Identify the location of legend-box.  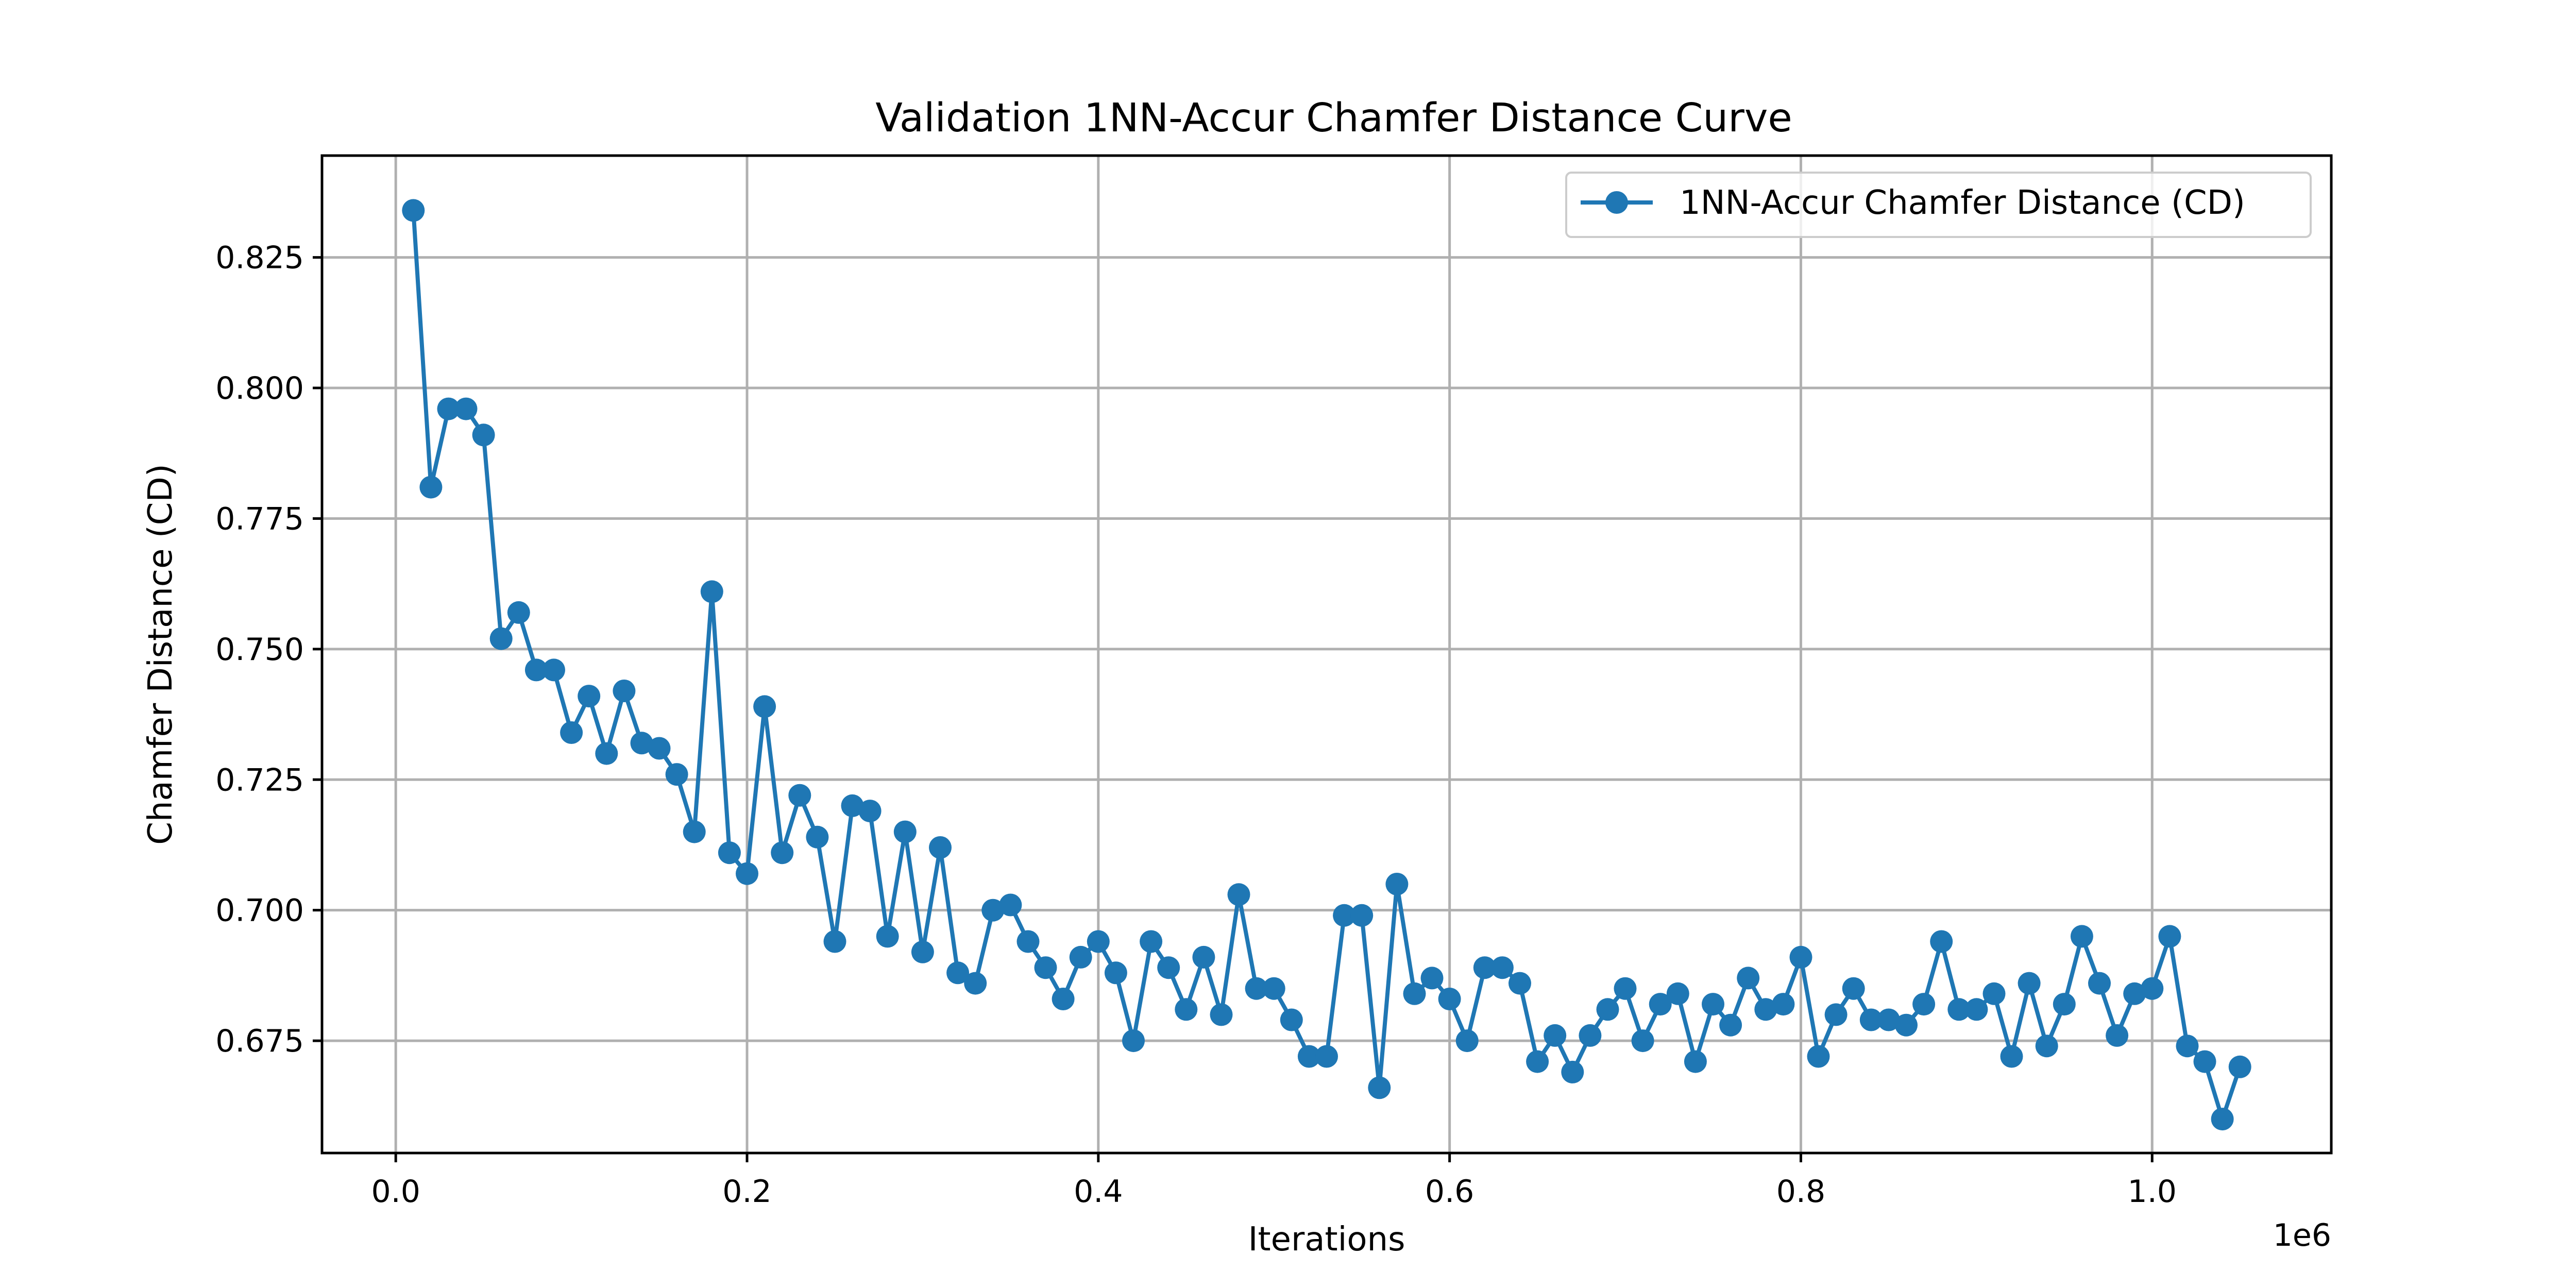
(1938, 205).